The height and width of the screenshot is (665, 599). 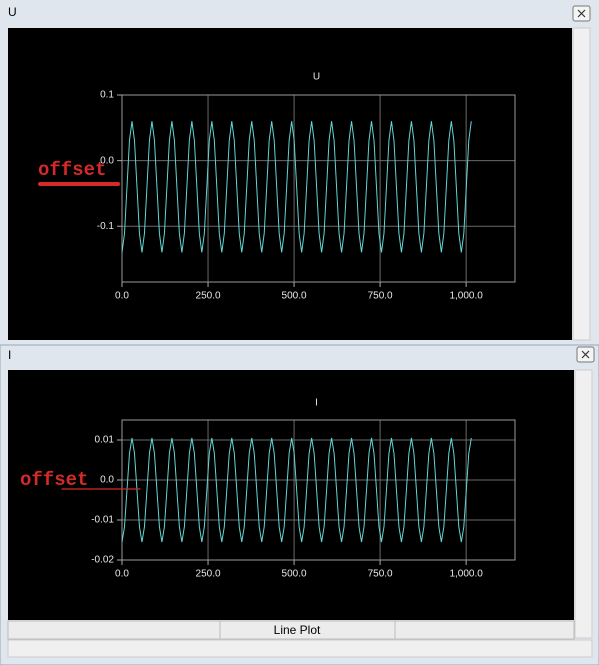 What do you see at coordinates (316, 403) in the screenshot?
I see `chart-title: I` at bounding box center [316, 403].